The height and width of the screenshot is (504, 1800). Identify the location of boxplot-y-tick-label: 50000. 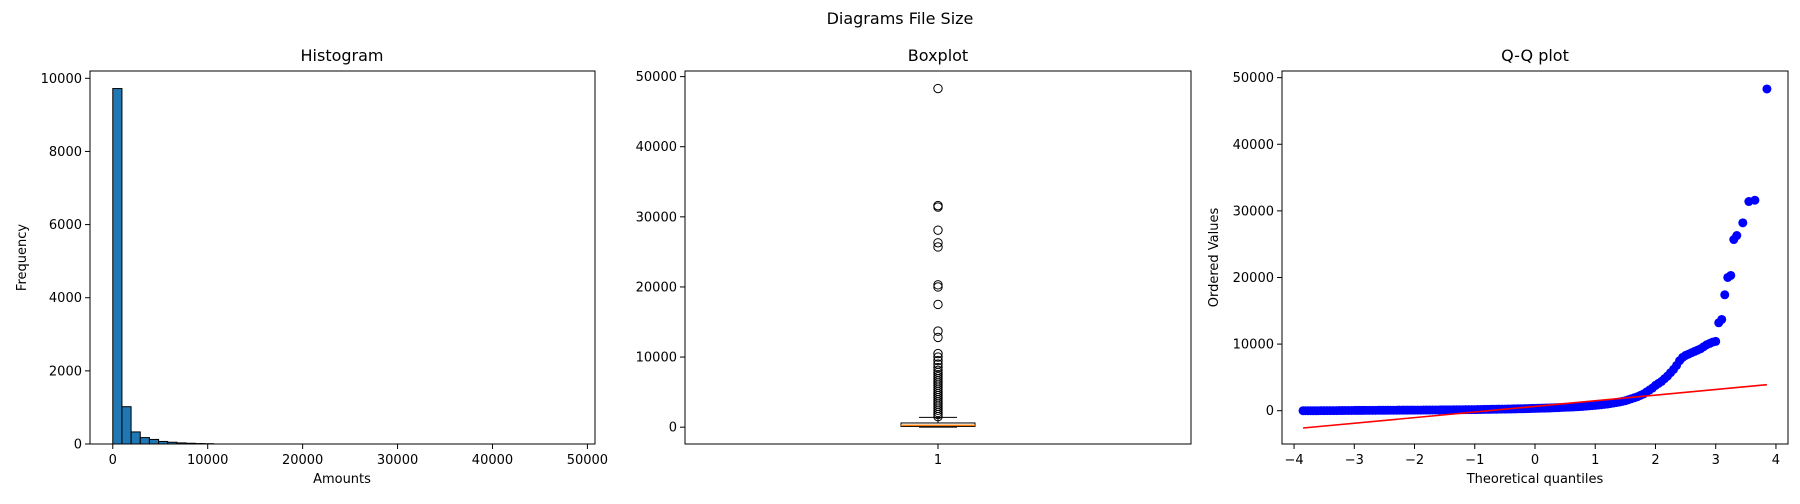
(656, 77).